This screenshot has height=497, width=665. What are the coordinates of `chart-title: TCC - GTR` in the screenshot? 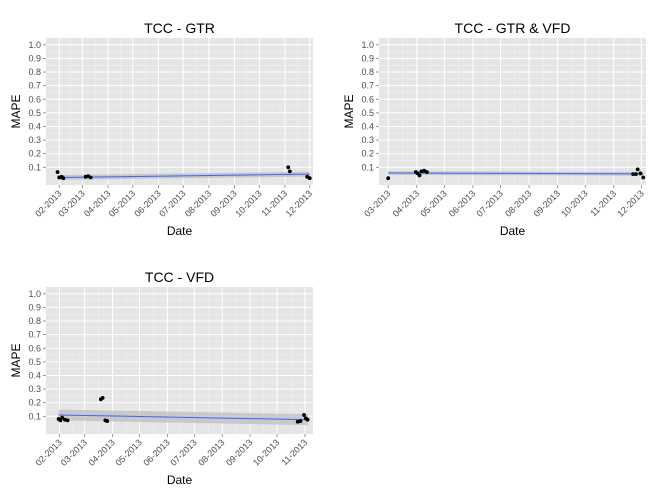 It's located at (179, 28).